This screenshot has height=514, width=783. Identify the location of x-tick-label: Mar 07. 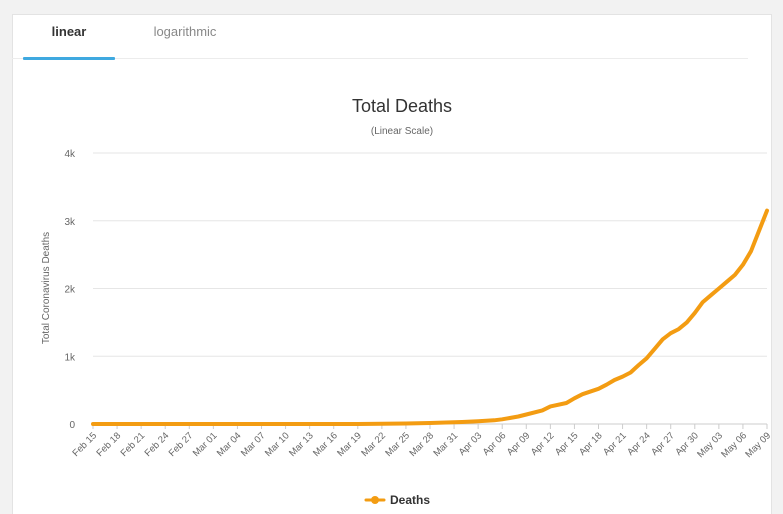
(253, 444).